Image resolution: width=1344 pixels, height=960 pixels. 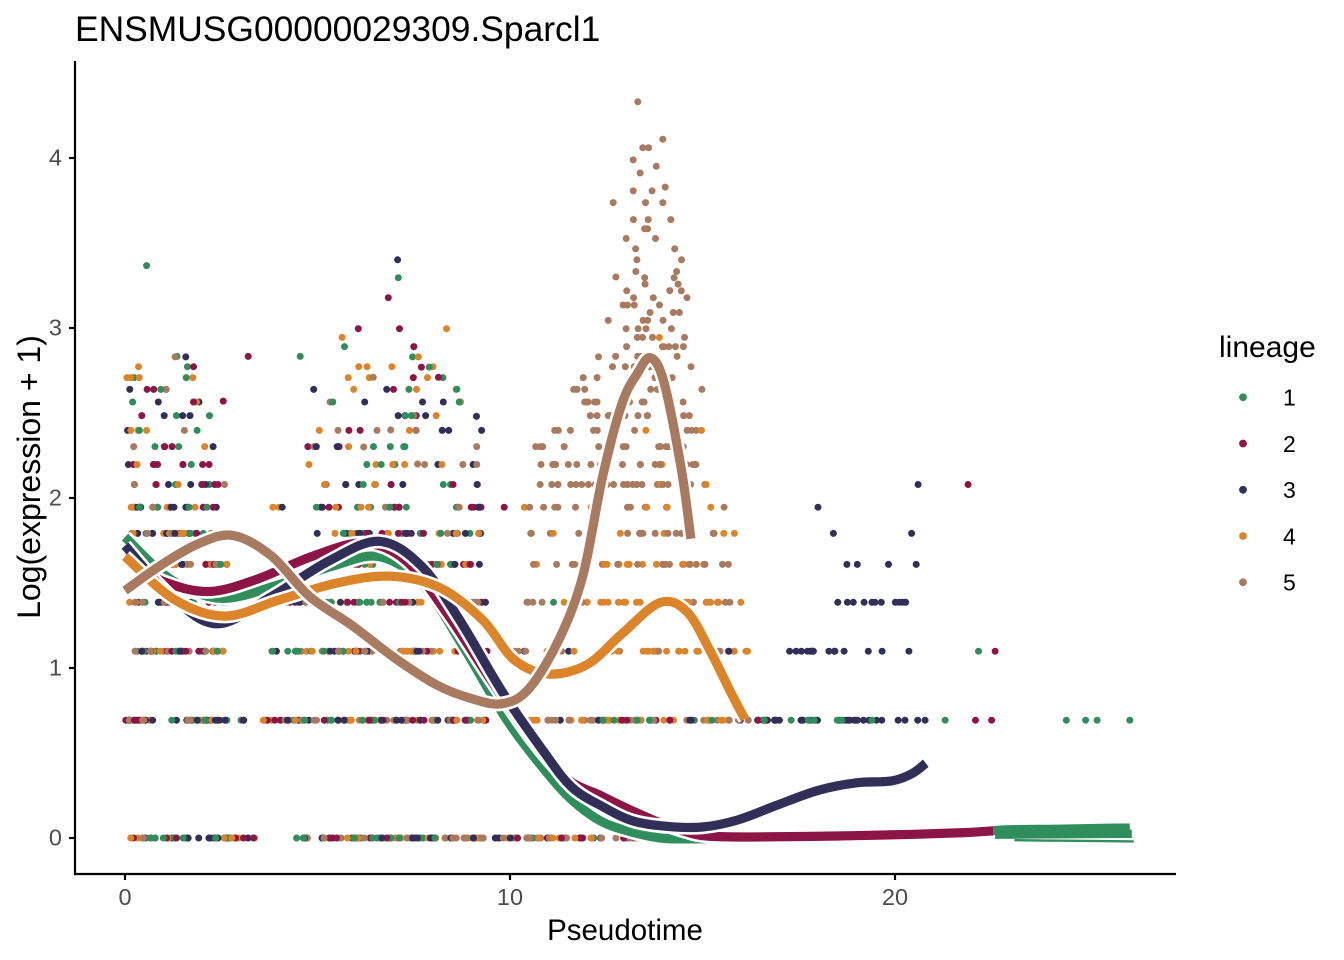 What do you see at coordinates (1267, 347) in the screenshot?
I see `svg-text: lineage` at bounding box center [1267, 347].